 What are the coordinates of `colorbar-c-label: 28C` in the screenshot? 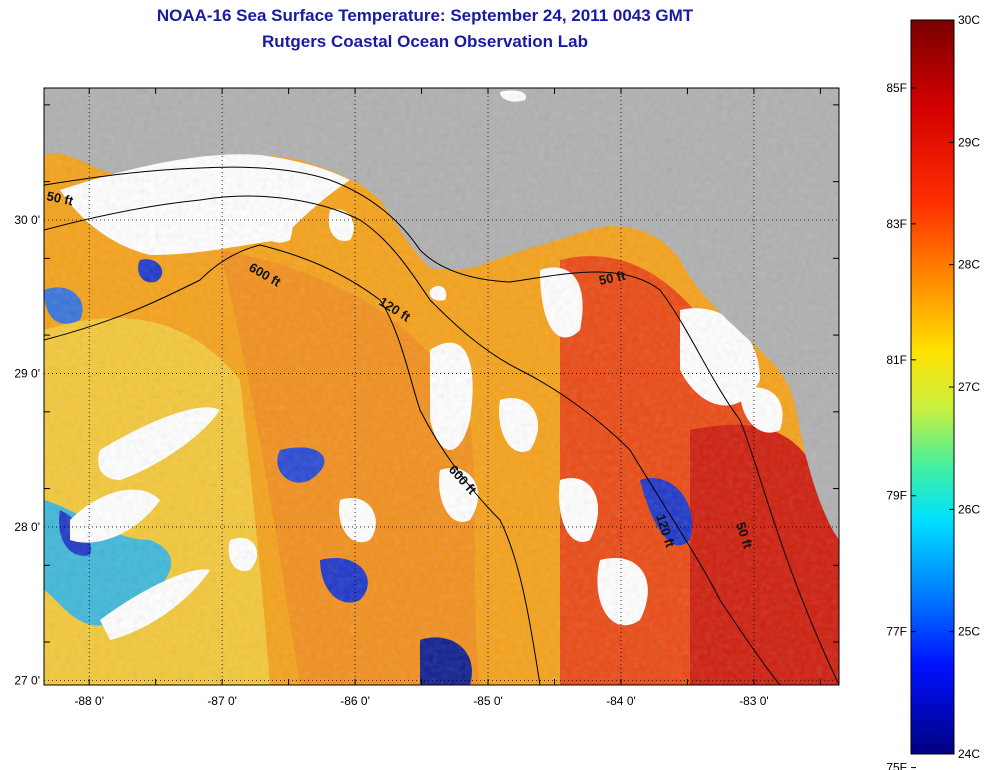 It's located at (969, 265).